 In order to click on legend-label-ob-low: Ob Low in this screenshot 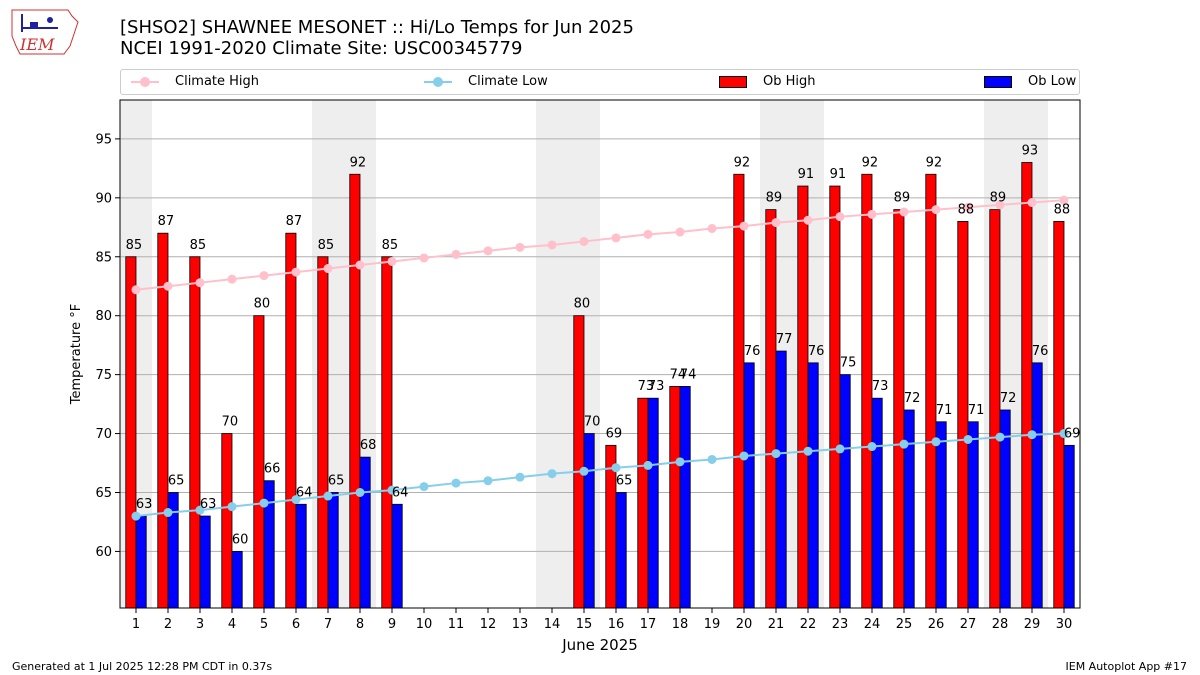, I will do `click(1052, 81)`.